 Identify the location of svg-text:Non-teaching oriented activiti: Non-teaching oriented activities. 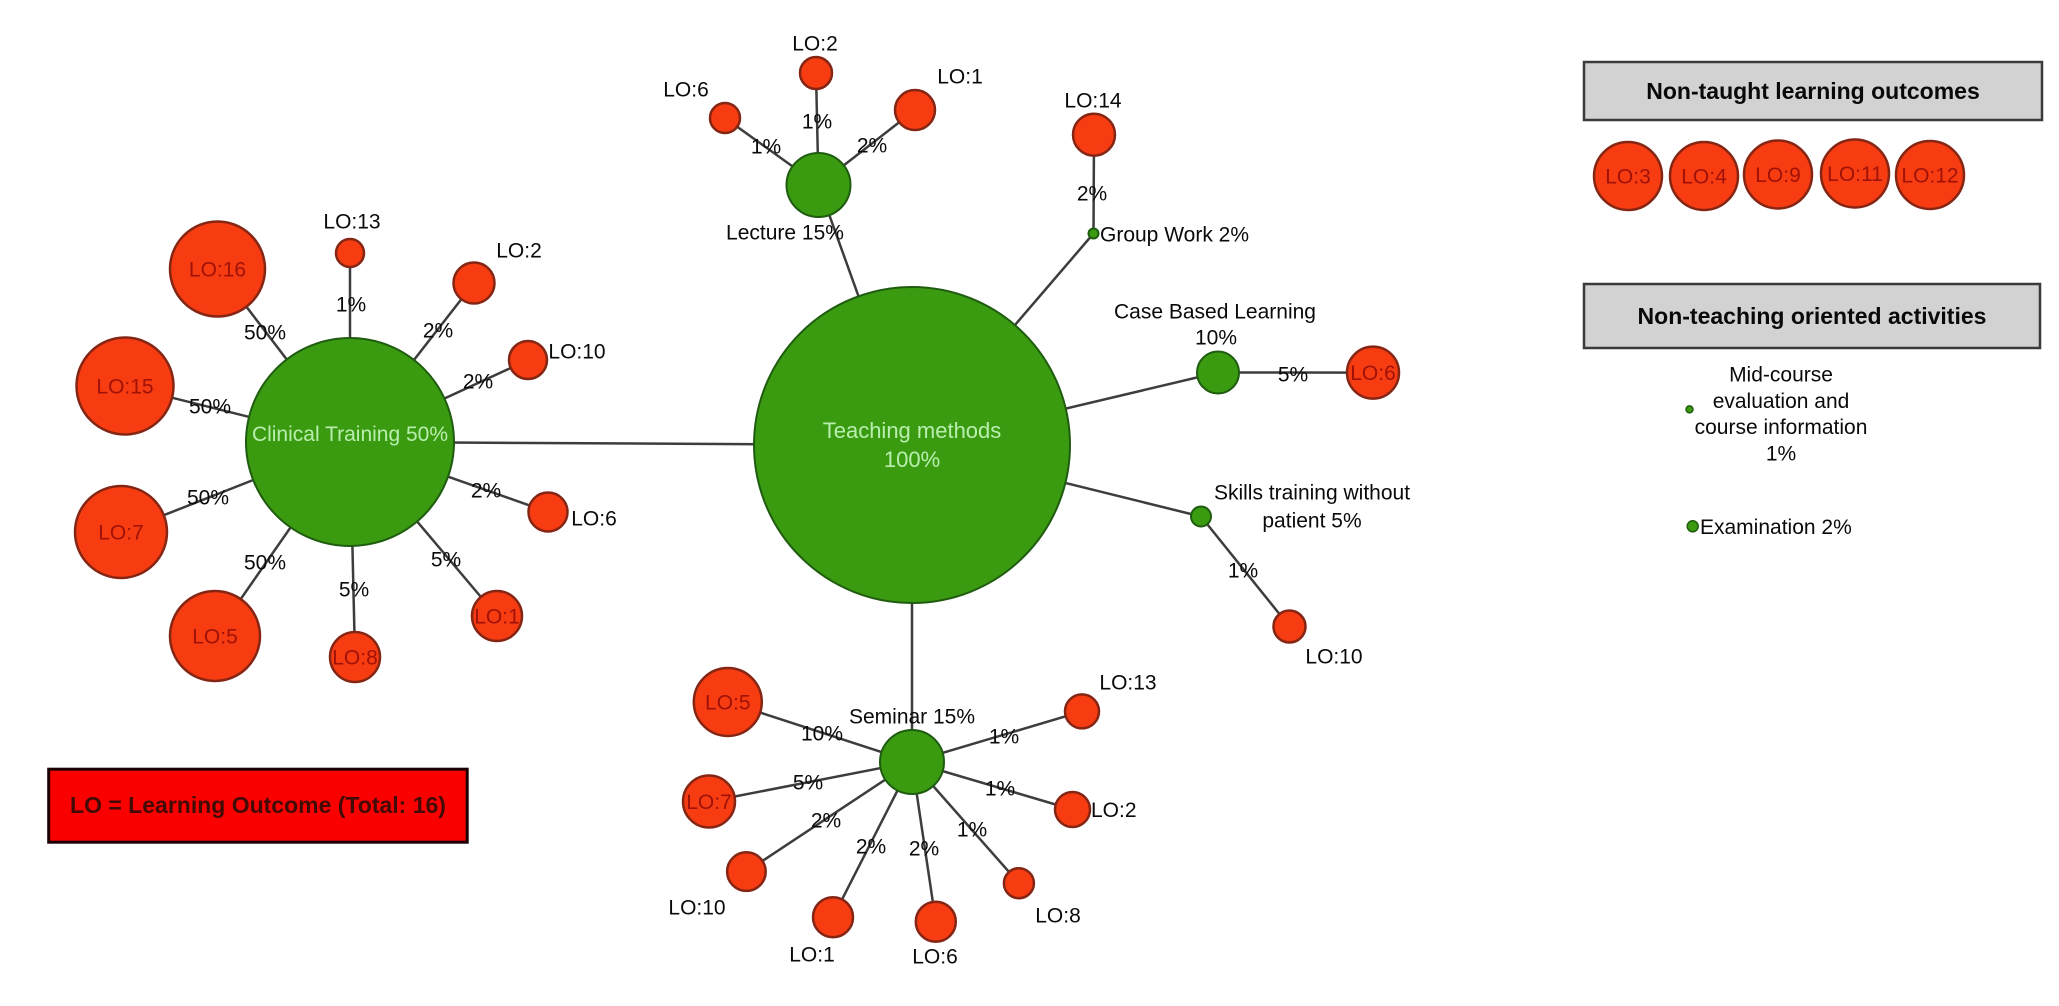
(1812, 316).